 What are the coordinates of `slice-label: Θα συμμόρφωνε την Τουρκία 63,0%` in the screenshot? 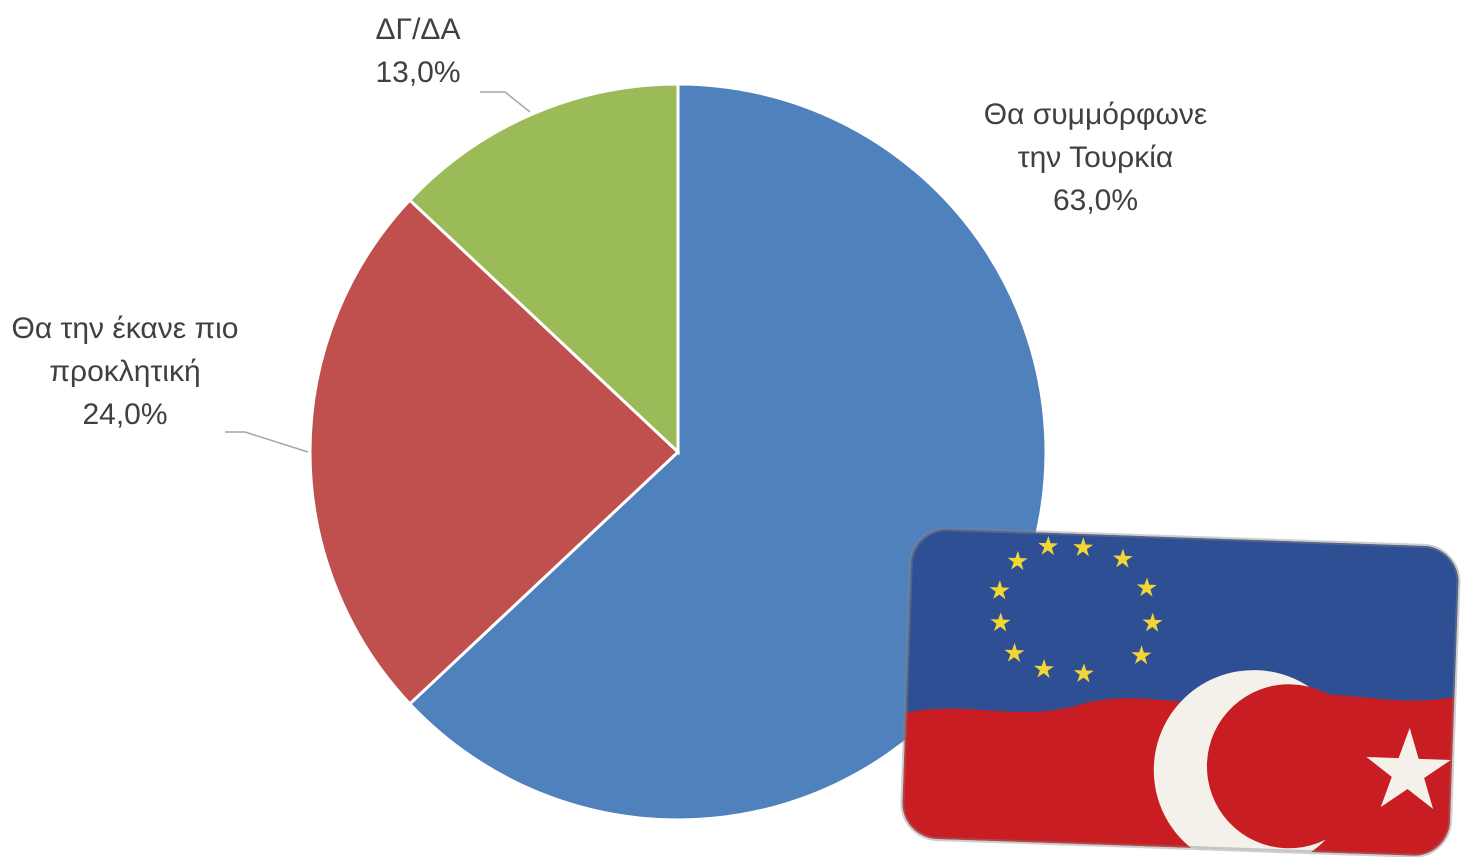 It's located at (1095, 157).